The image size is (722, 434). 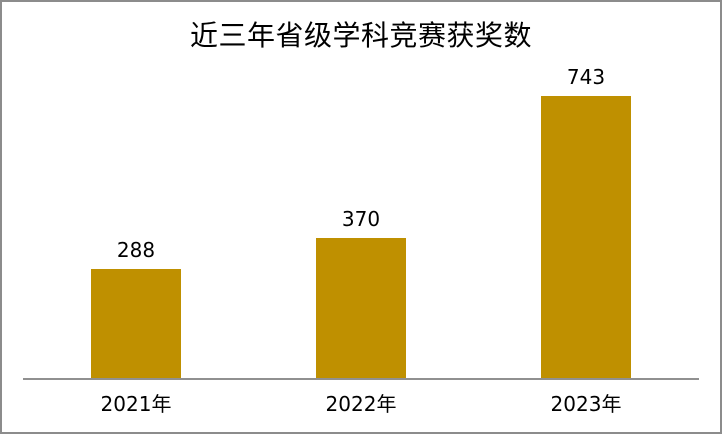 I want to click on bar-value-label: 288, so click(x=136, y=250).